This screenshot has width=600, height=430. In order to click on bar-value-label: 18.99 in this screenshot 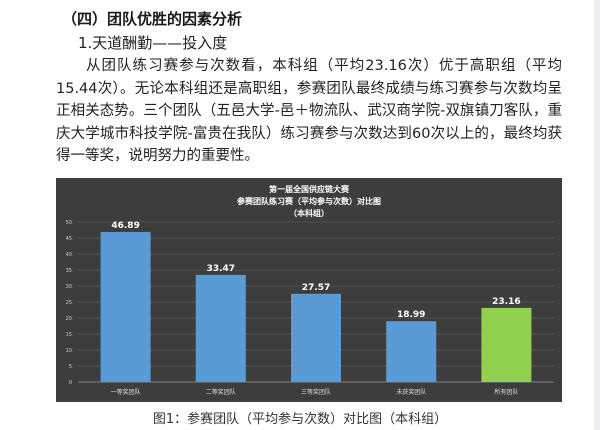, I will do `click(411, 315)`.